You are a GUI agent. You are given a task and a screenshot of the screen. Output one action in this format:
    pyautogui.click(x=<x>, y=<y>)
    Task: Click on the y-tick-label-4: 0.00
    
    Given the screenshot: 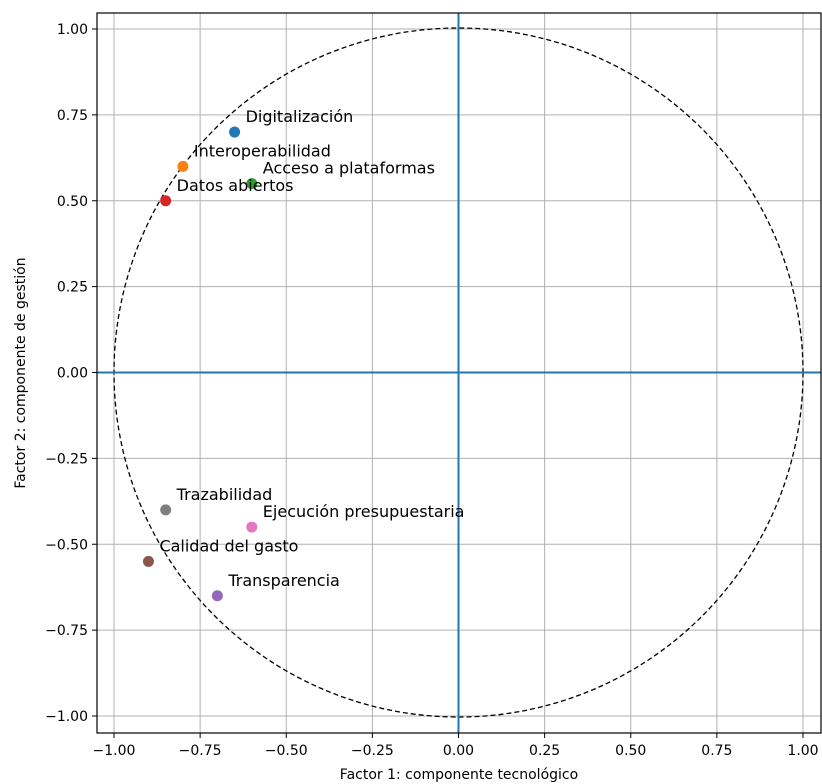 What is the action you would take?
    pyautogui.click(x=72, y=374)
    